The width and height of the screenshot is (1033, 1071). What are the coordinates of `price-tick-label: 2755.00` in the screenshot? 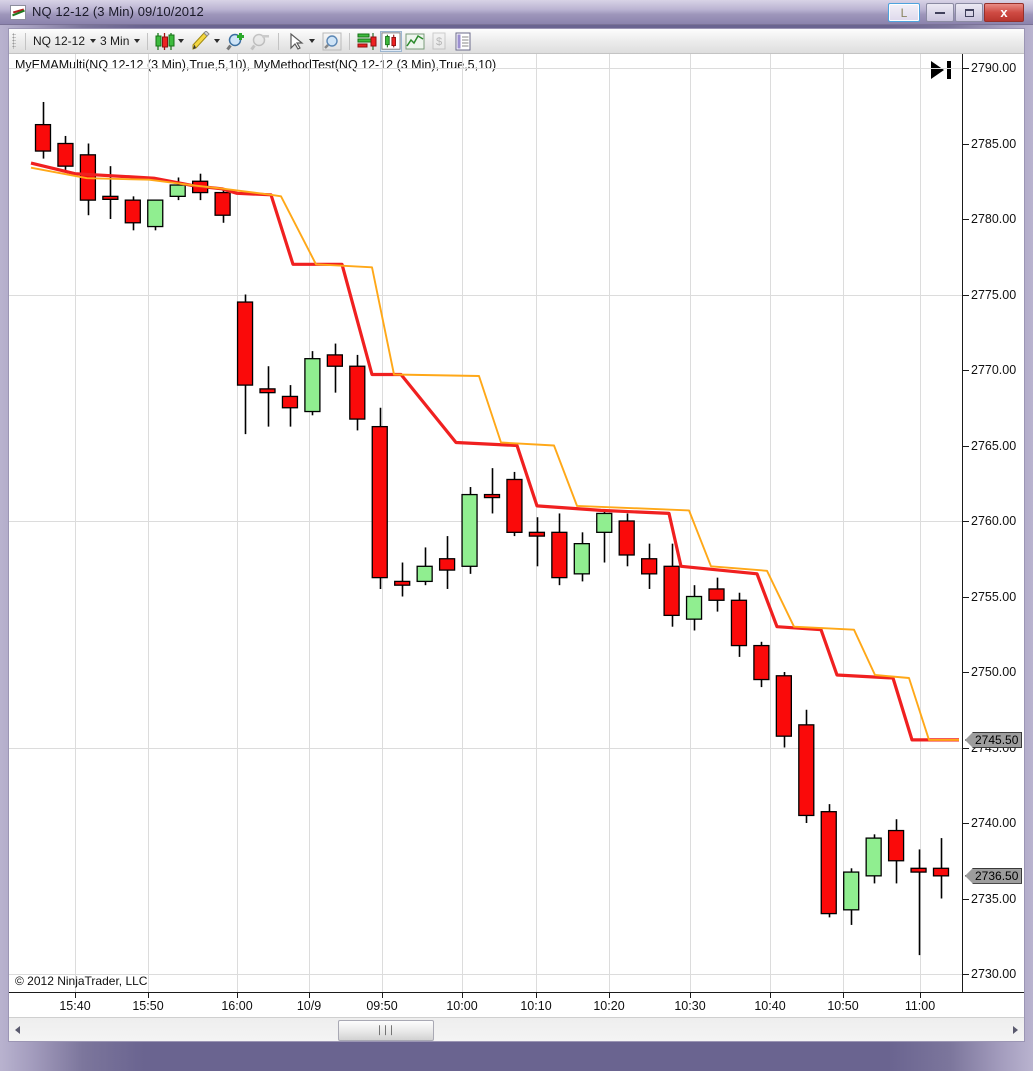 It's located at (994, 596).